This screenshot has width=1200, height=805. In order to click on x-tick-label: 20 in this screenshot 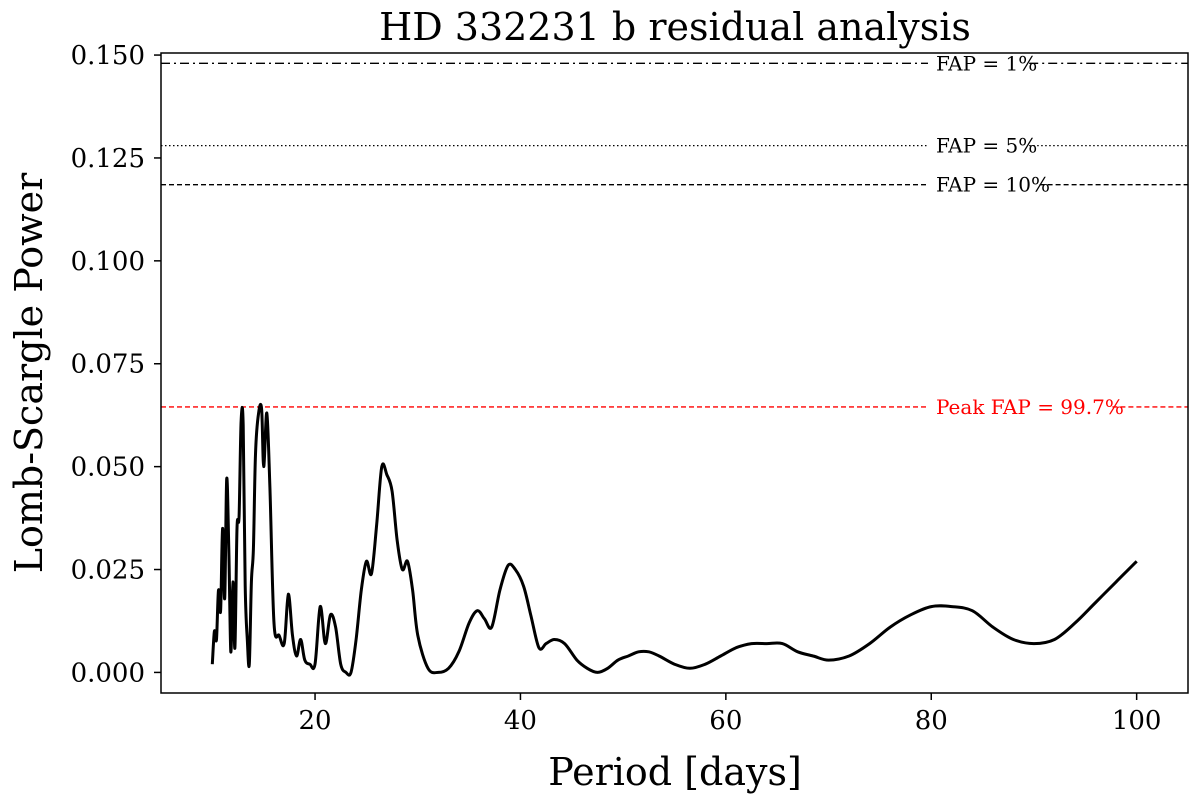, I will do `click(315, 721)`.